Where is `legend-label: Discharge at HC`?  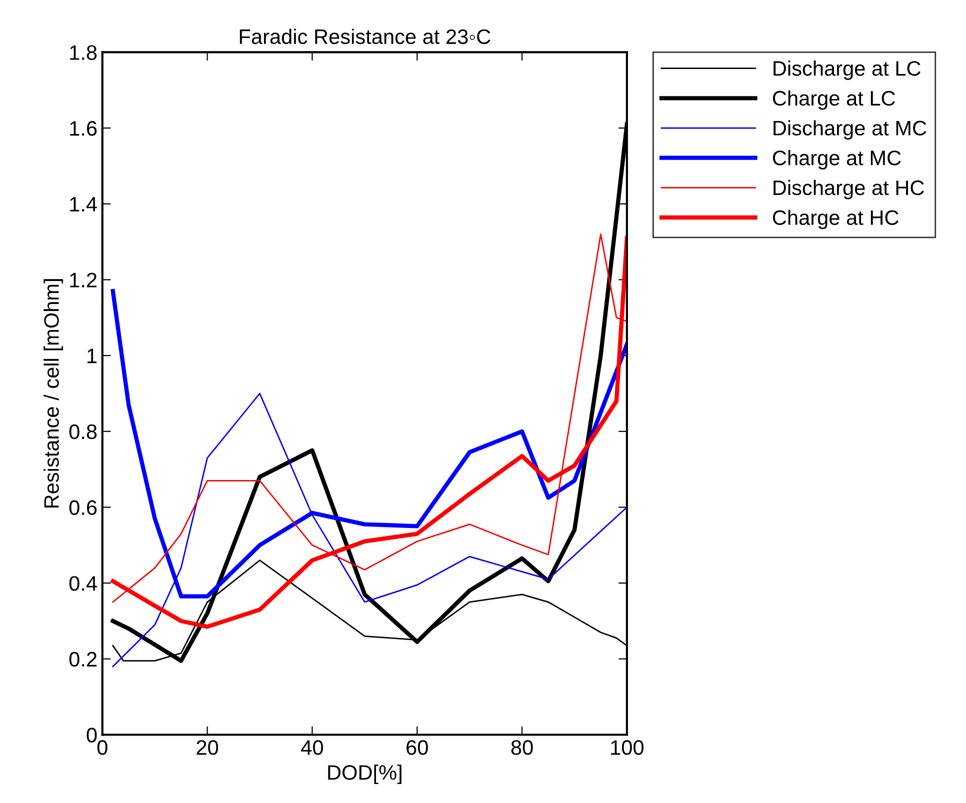
legend-label: Discharge at HC is located at coordinates (849, 190).